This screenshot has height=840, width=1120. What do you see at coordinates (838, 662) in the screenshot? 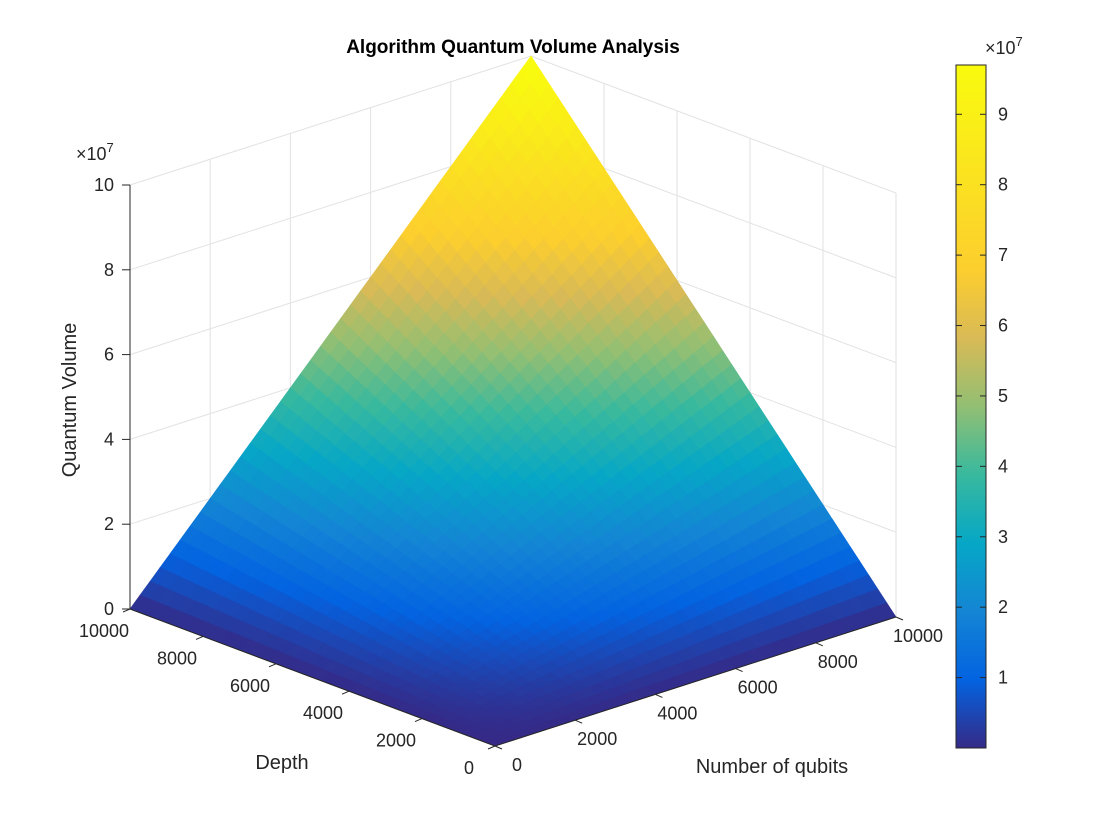
I see `x-tick-label: 8000` at bounding box center [838, 662].